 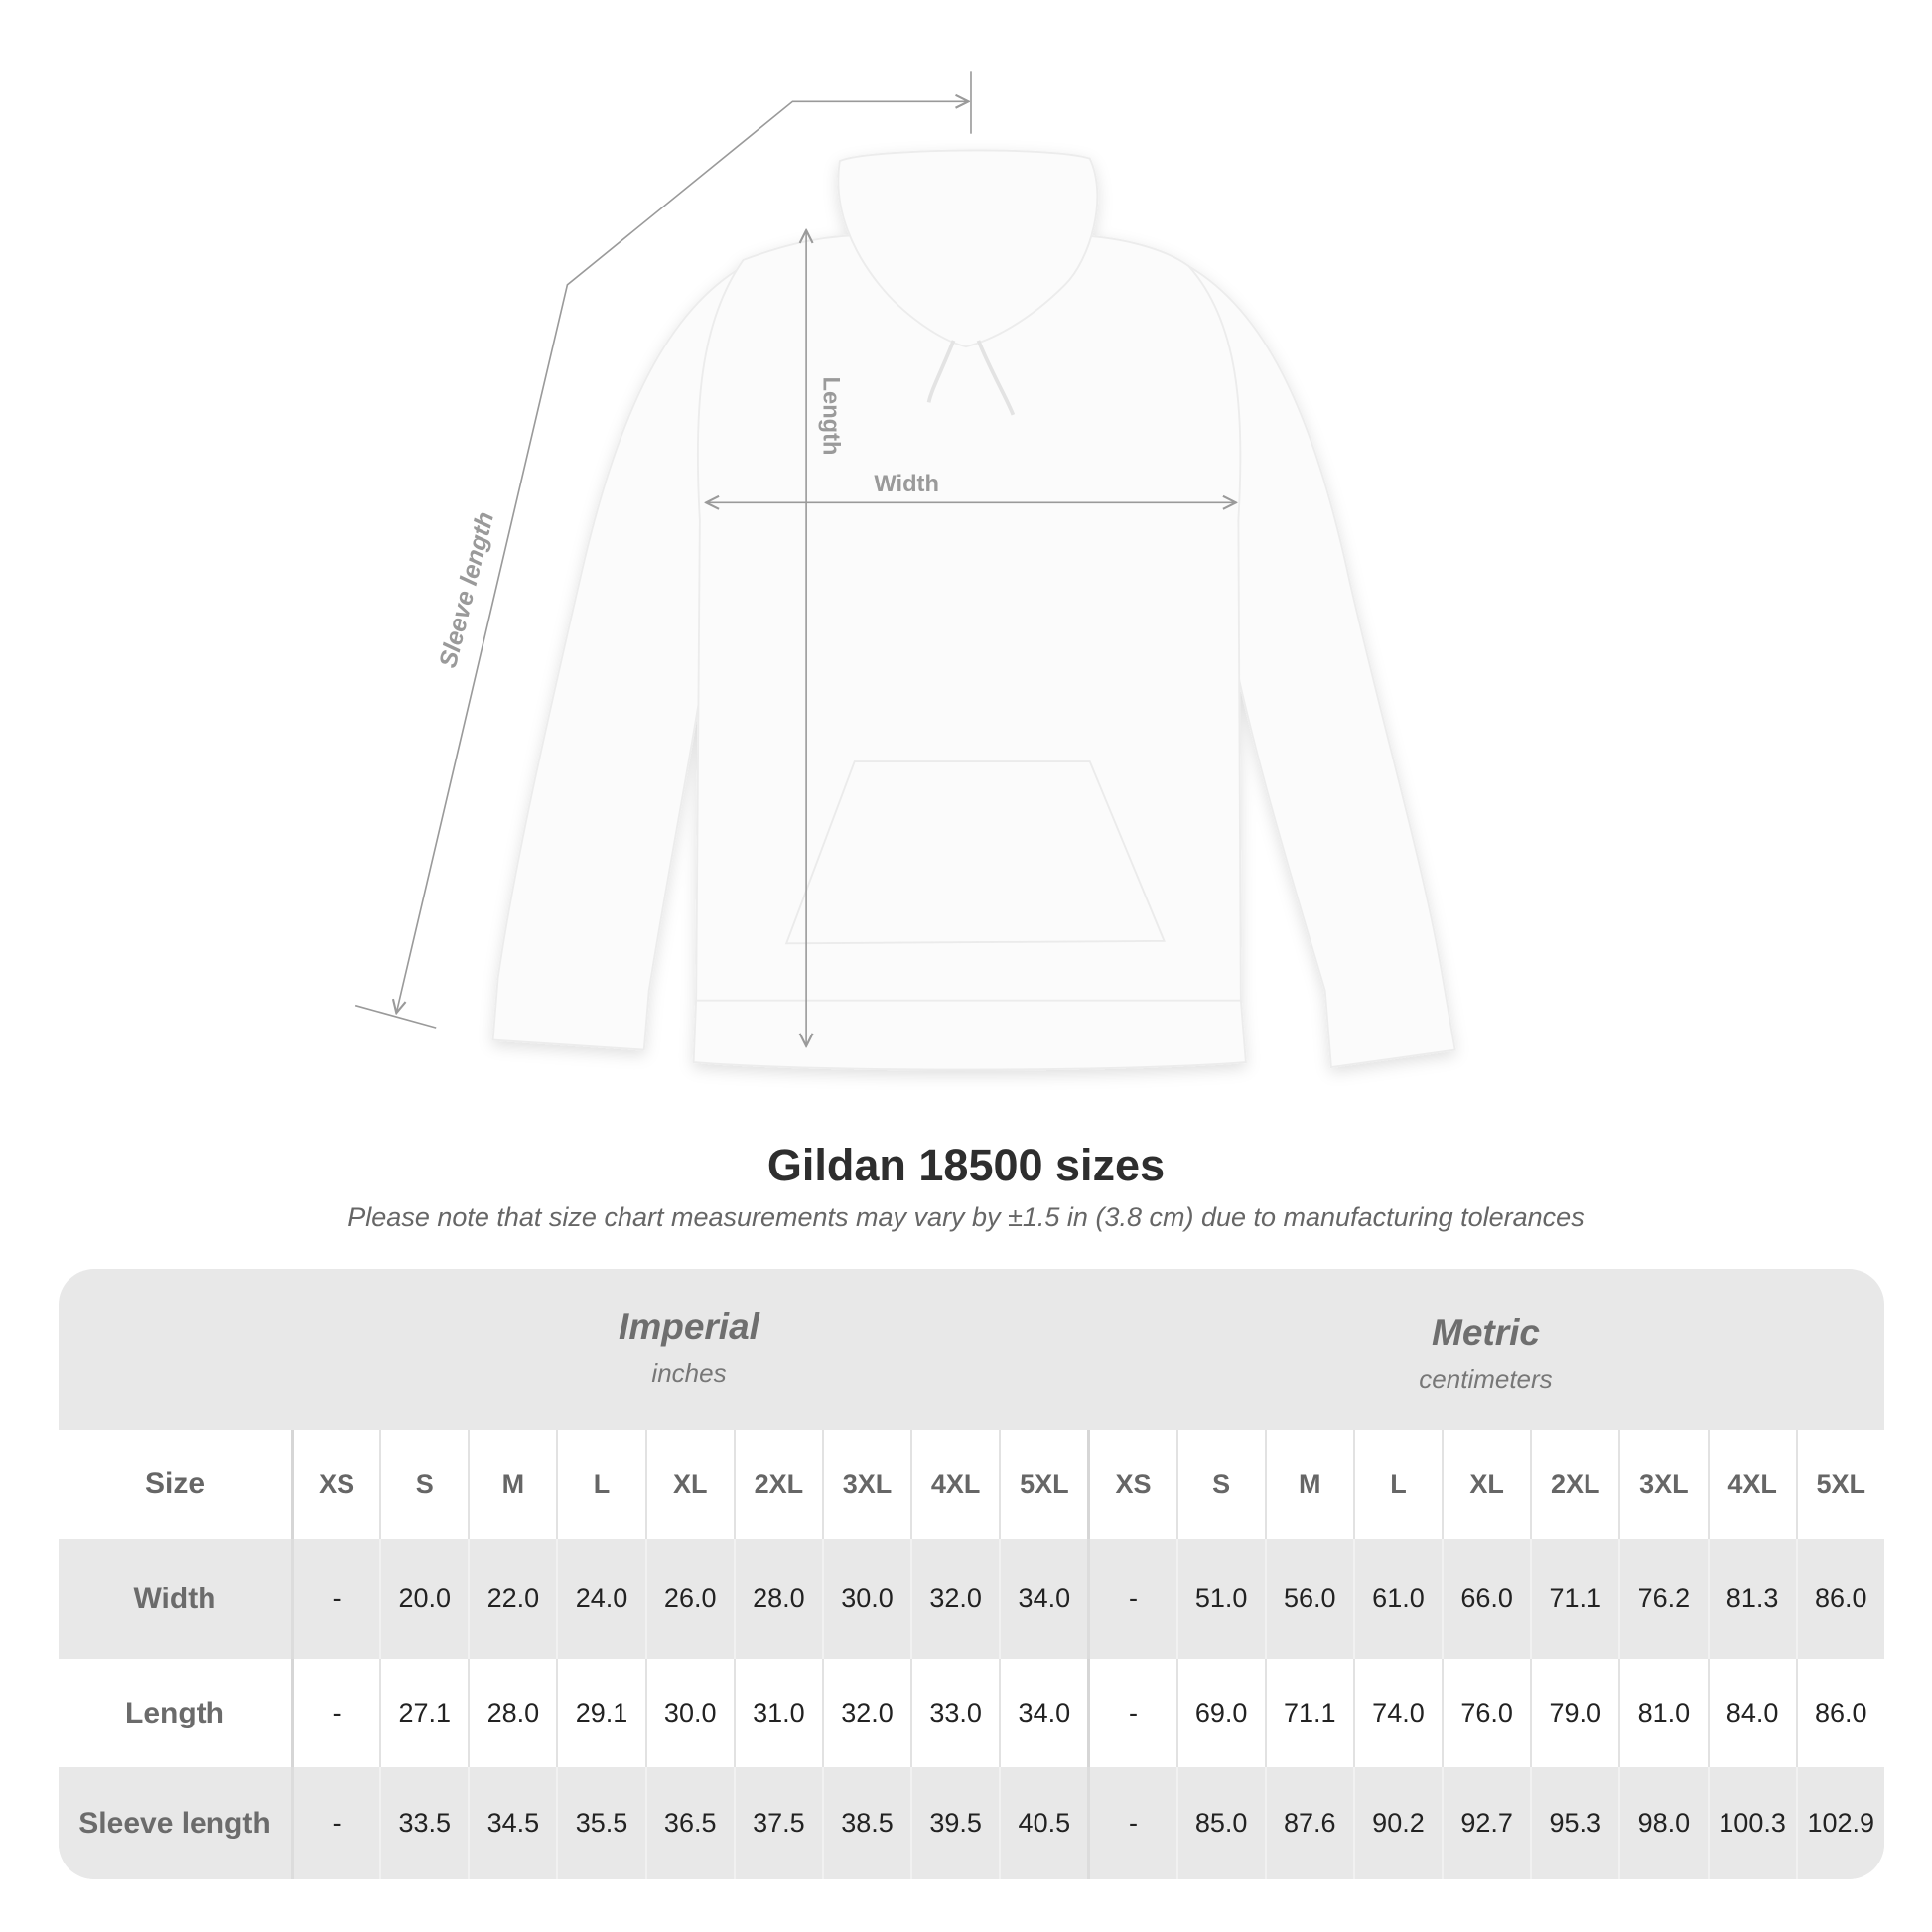 What do you see at coordinates (512, 1823) in the screenshot?
I see `imperial-value-cell: 34.5` at bounding box center [512, 1823].